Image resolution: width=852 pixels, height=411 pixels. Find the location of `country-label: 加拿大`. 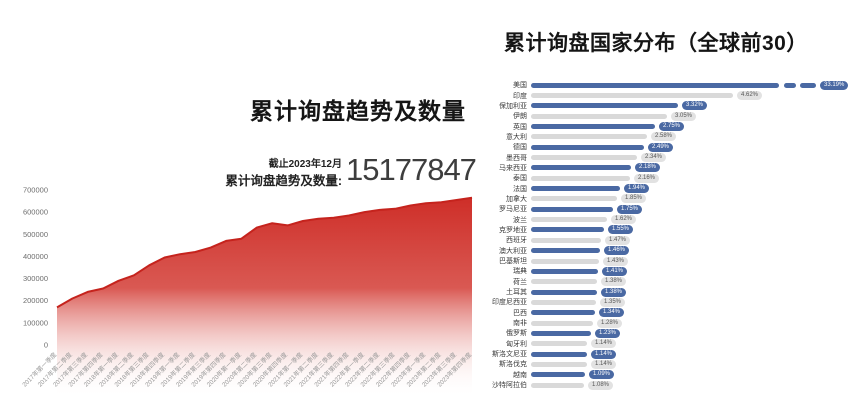

country-label: 加拿大 is located at coordinates (516, 199).